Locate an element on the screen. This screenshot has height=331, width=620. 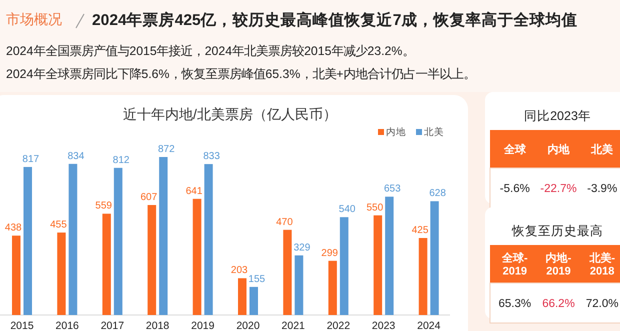
text: -22.7% is located at coordinates (558, 189).